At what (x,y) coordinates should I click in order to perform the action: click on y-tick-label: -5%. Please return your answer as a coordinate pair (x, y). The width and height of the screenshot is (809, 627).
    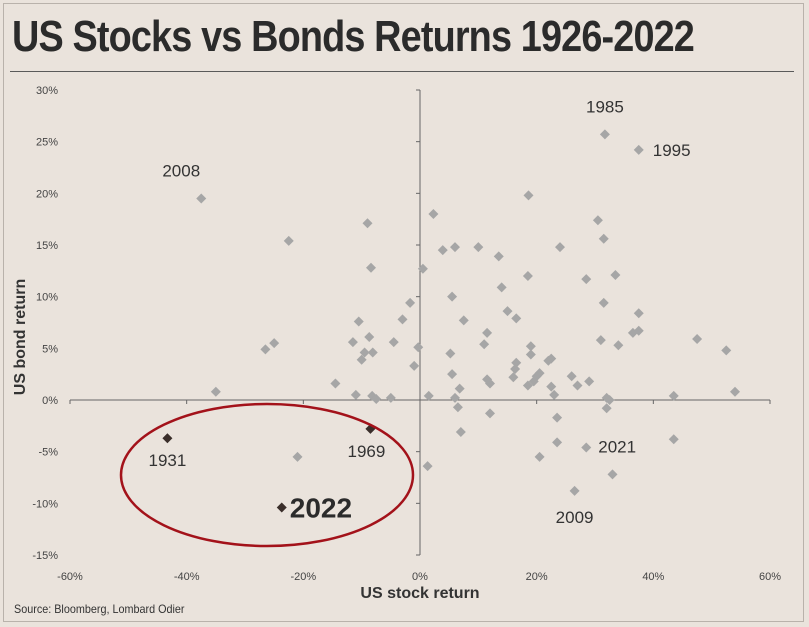
    Looking at the image, I should click on (48, 453).